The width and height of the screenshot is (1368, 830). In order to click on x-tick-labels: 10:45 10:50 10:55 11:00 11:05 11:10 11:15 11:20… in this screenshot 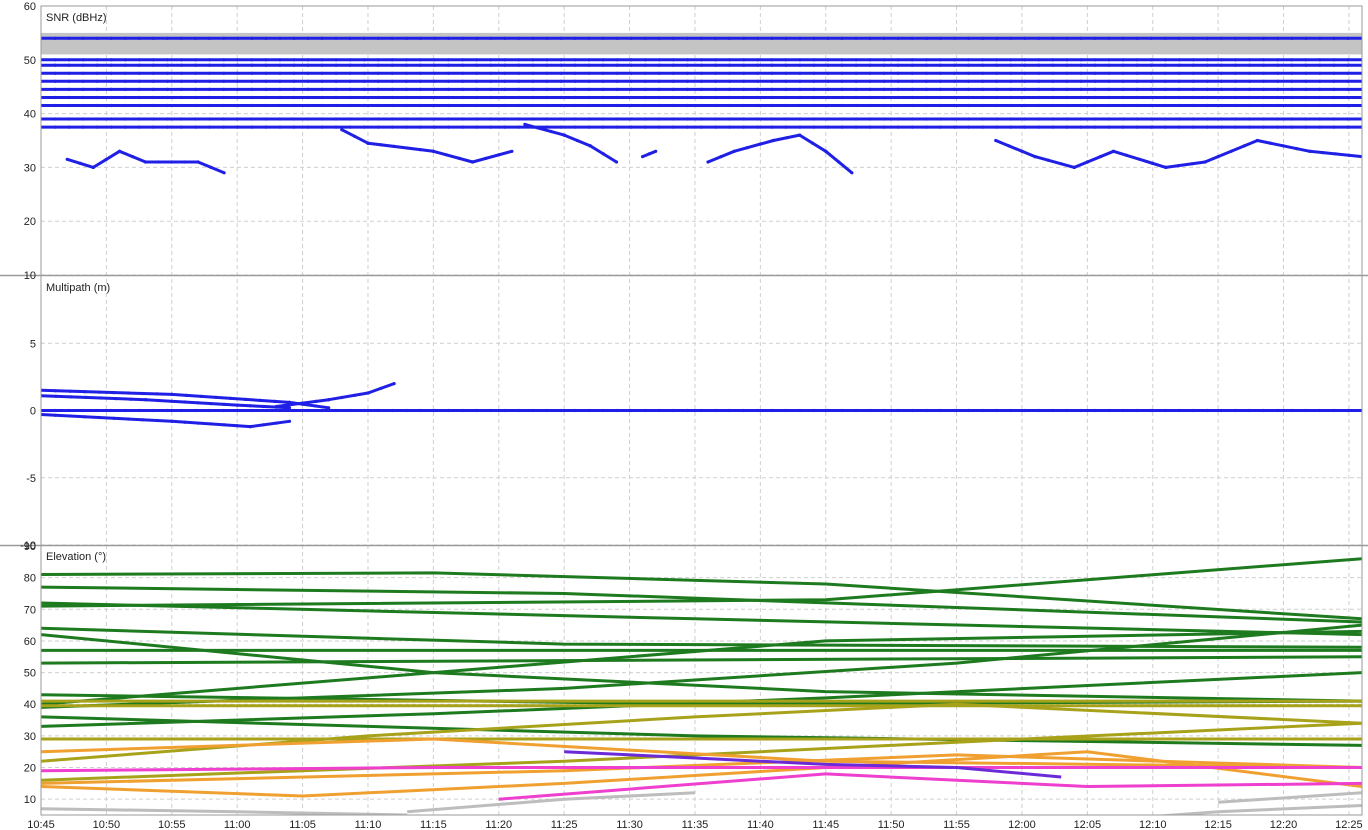, I will do `click(694, 824)`.